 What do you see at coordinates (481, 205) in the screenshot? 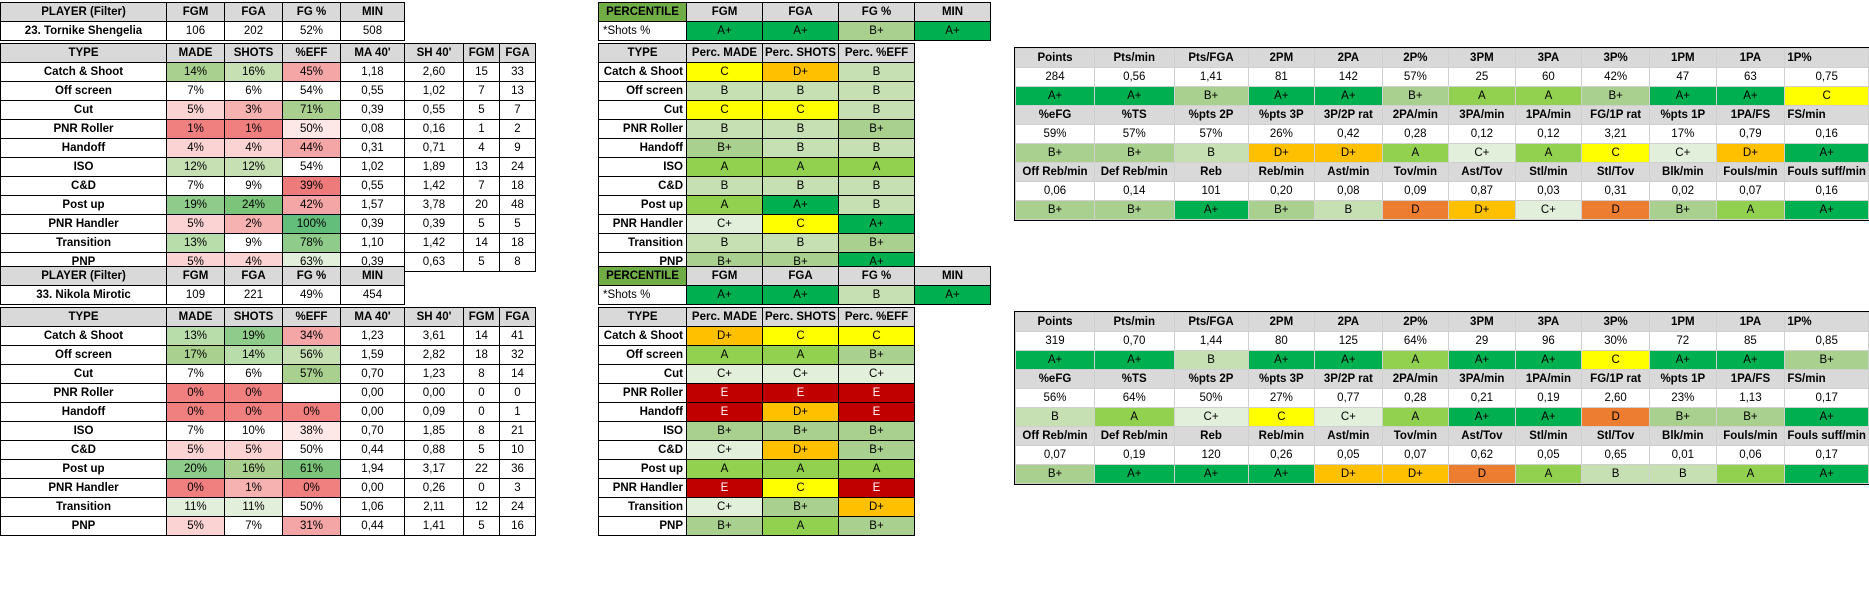
I see `fgm: 20` at bounding box center [481, 205].